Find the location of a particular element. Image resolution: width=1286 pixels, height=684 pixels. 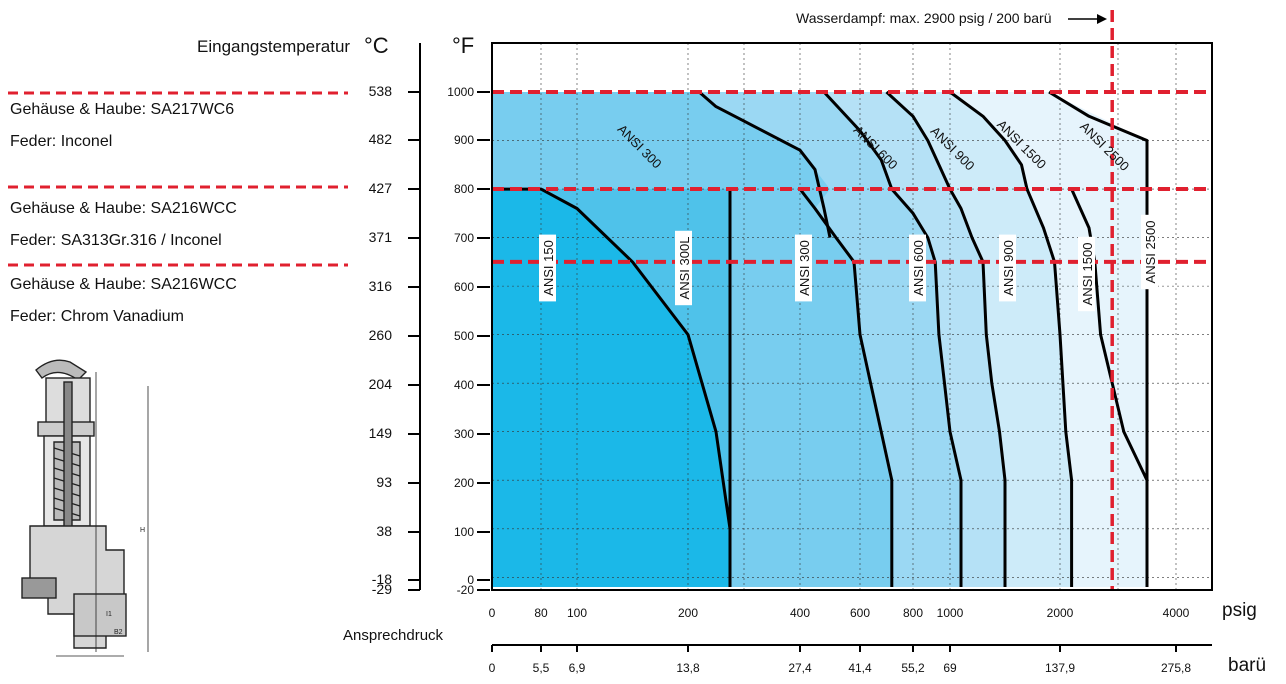

bar-tick-label: 41,4 is located at coordinates (860, 668).